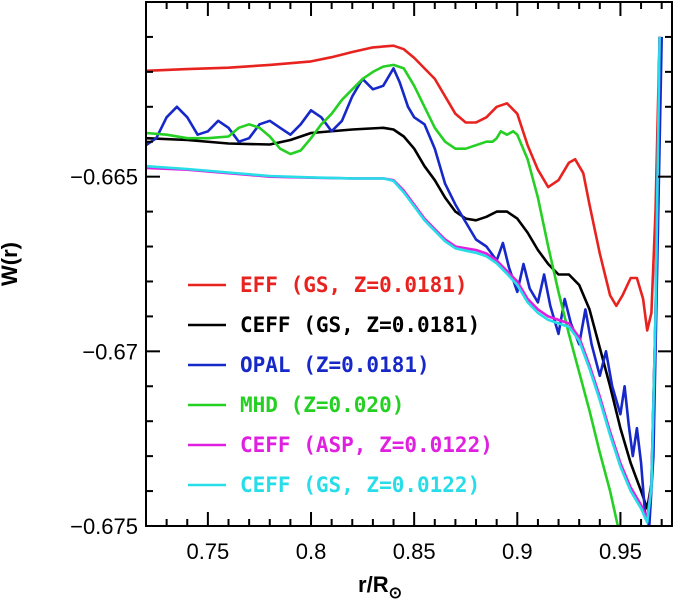 The image size is (674, 601). I want to click on x-tick-label: 0.85, so click(414, 551).